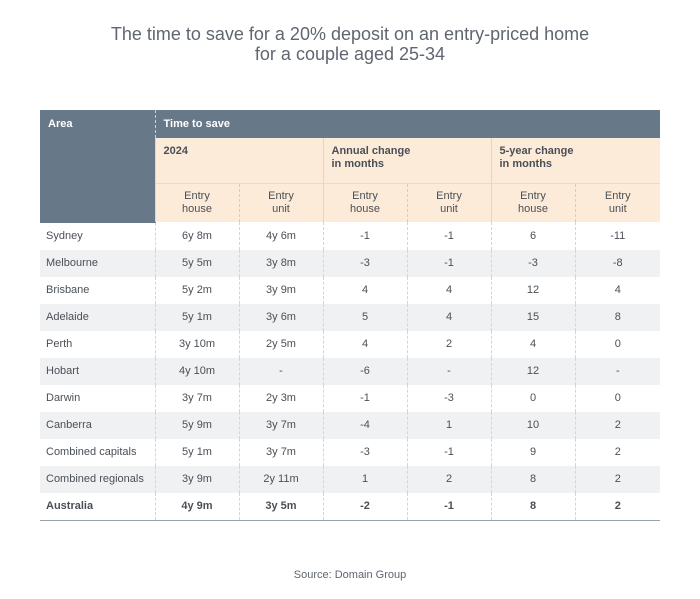  Describe the element at coordinates (532, 452) in the screenshot. I see `cell-house-5yr: 9` at that location.